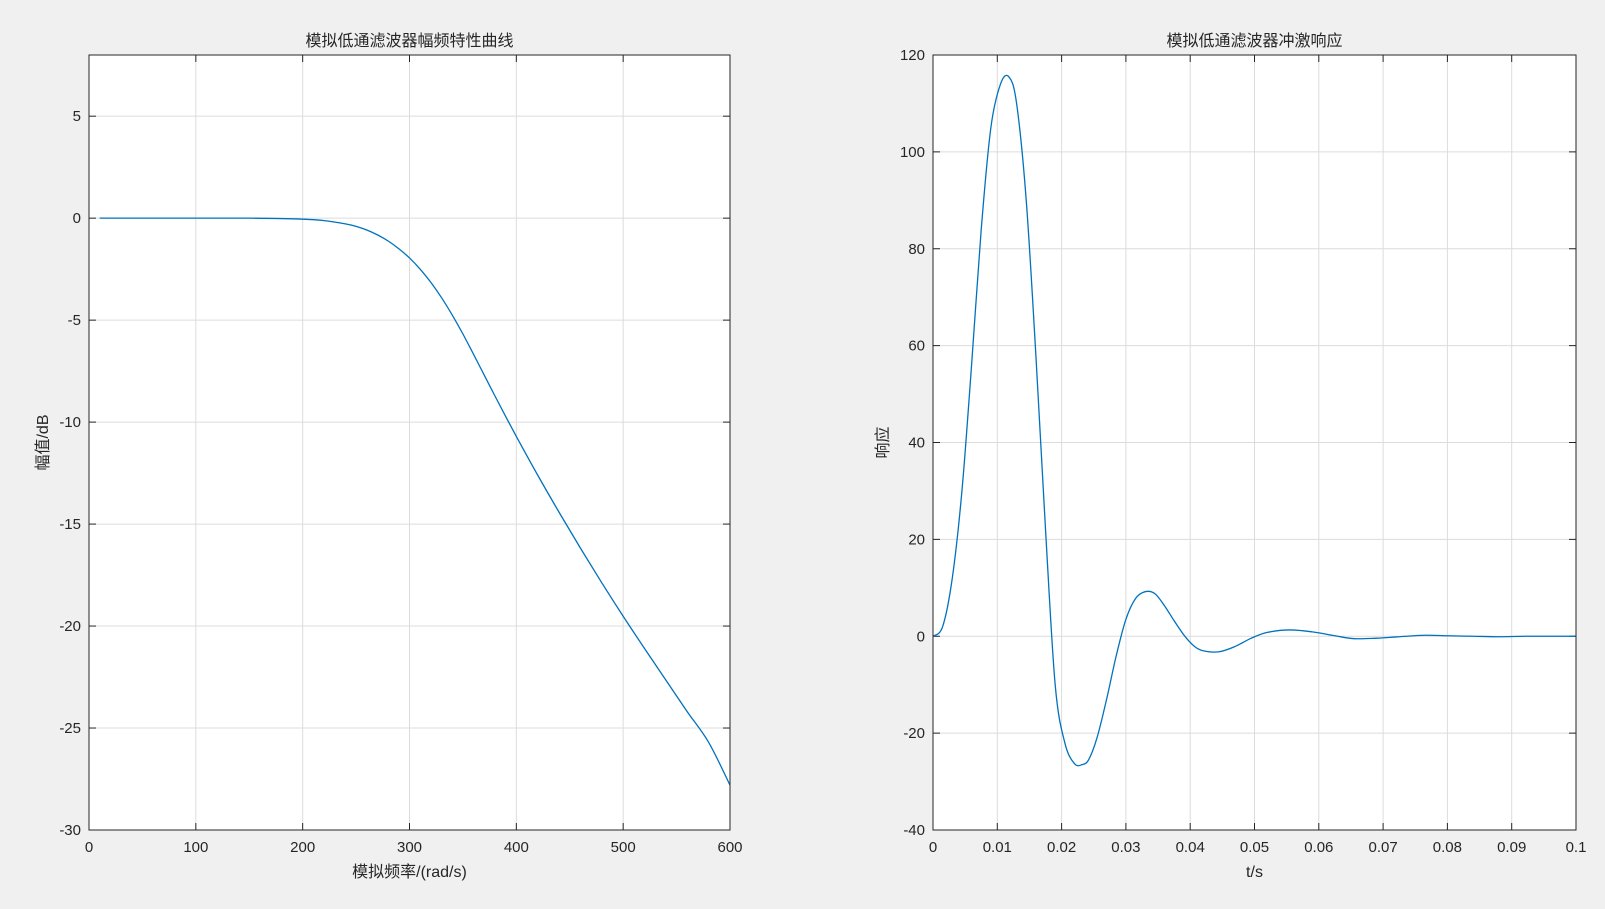 The height and width of the screenshot is (909, 1605). I want to click on impulse-x-tick-label: 0.09, so click(1511, 847).